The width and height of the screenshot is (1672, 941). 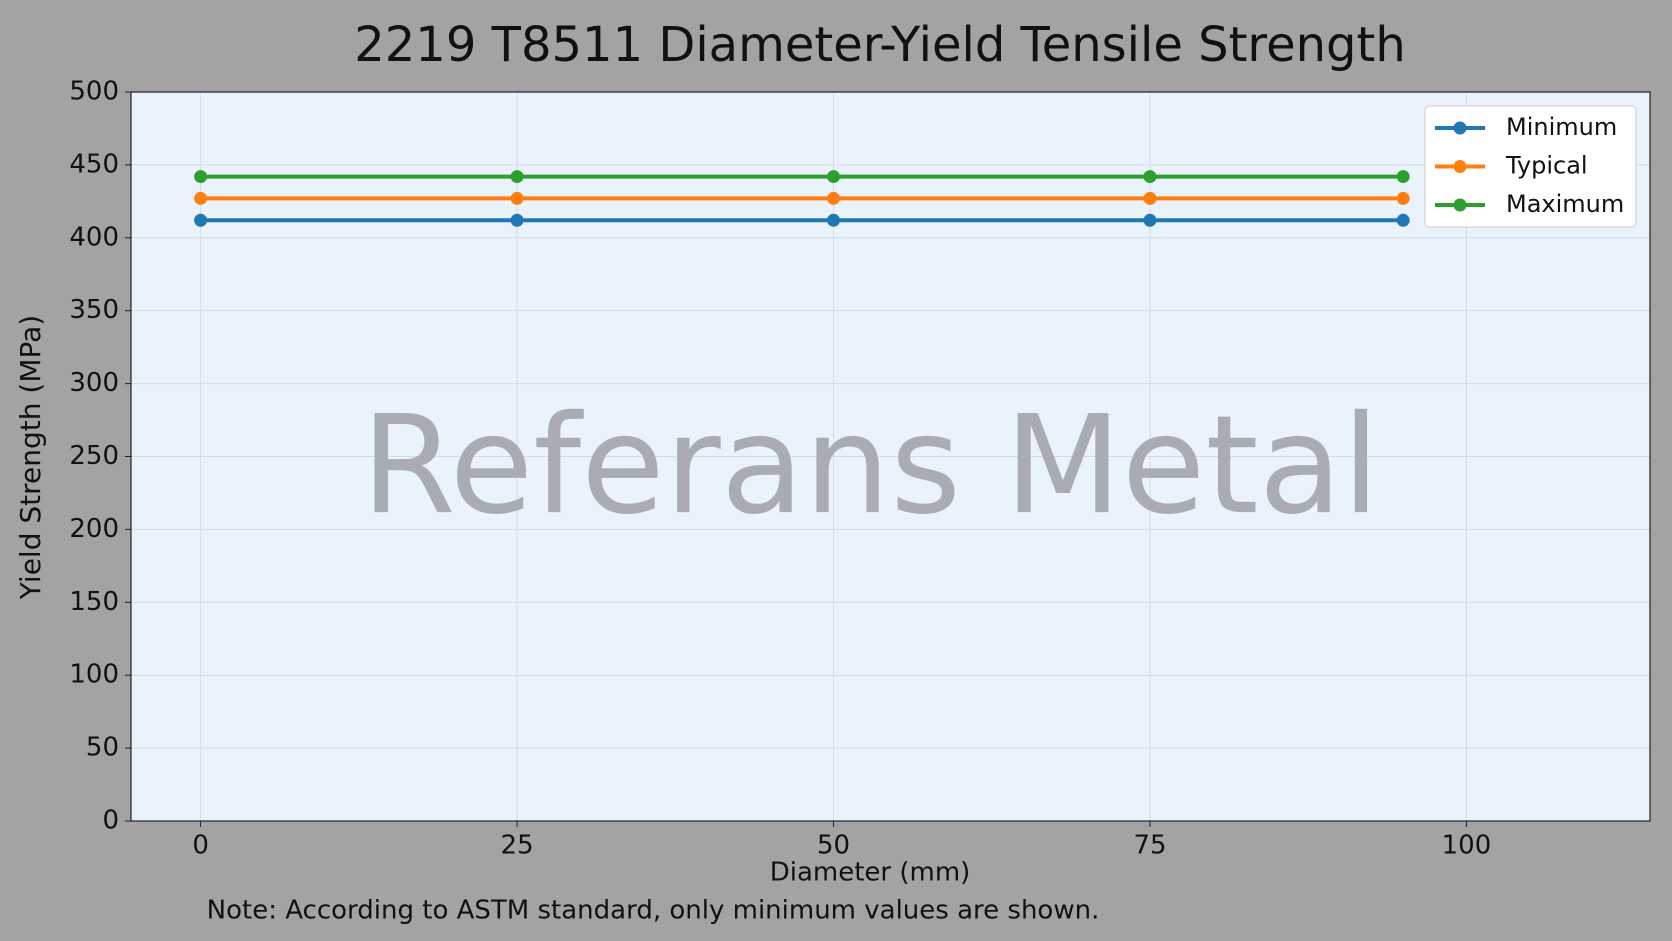 What do you see at coordinates (870, 466) in the screenshot?
I see `watermark: Referans Metal` at bounding box center [870, 466].